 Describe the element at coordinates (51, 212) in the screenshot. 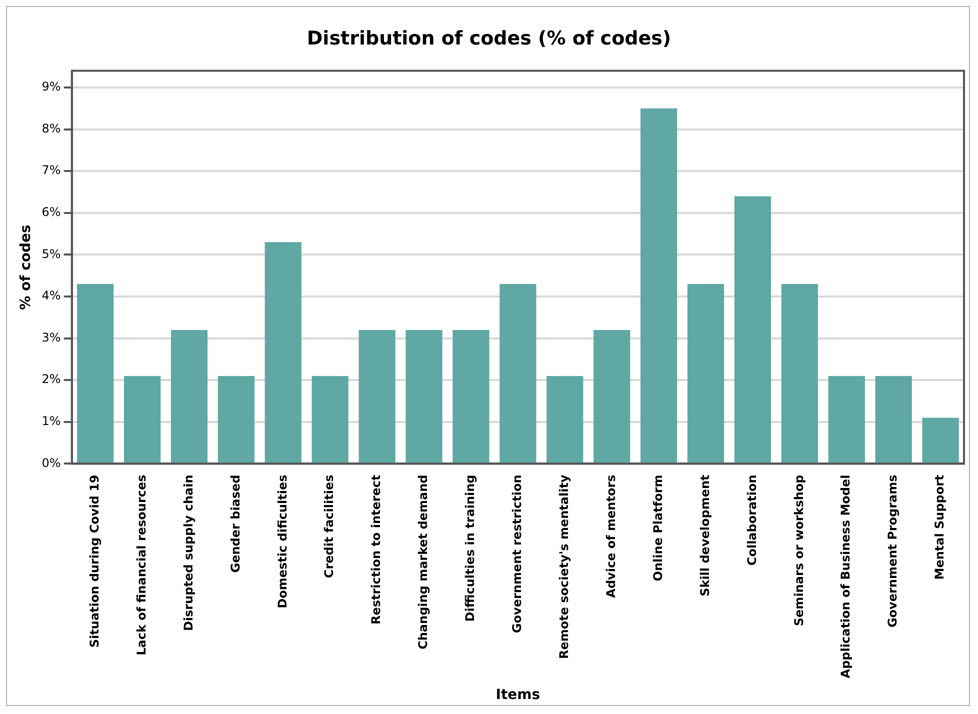

I see `y-tick-label: 6%` at that location.